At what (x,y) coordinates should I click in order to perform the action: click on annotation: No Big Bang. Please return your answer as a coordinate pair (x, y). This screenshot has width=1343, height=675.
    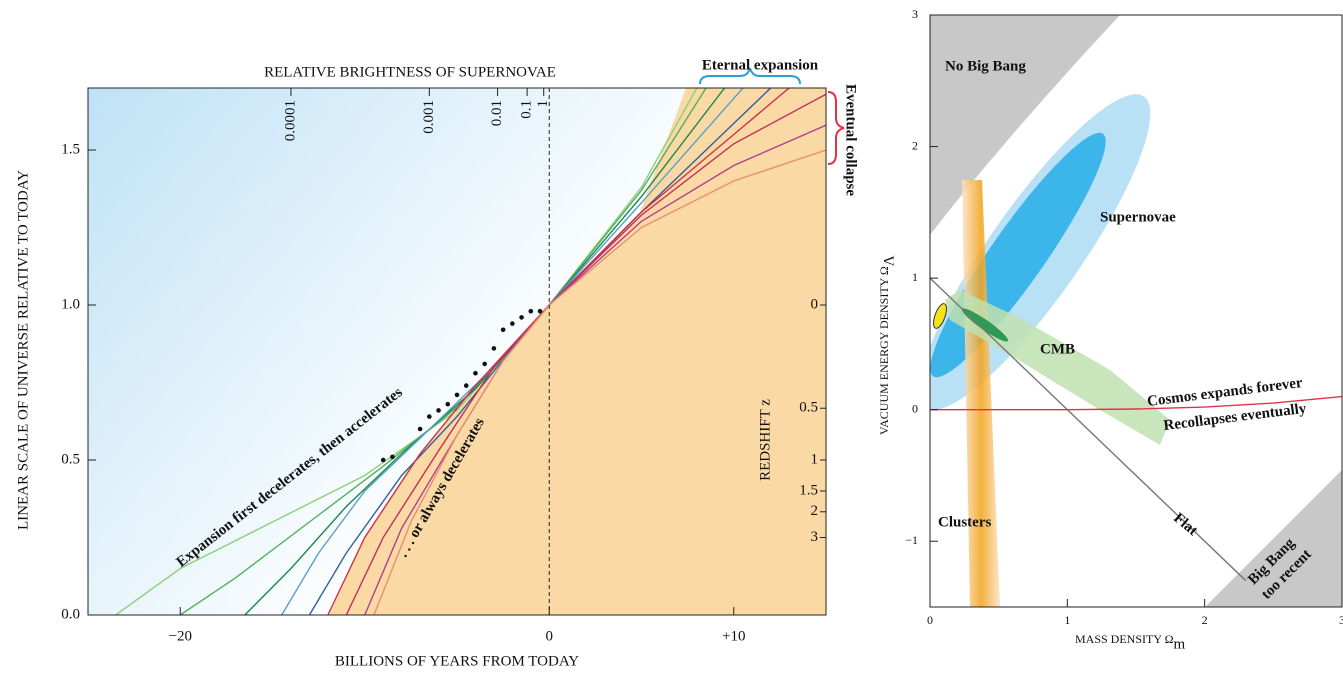
    Looking at the image, I should click on (985, 66).